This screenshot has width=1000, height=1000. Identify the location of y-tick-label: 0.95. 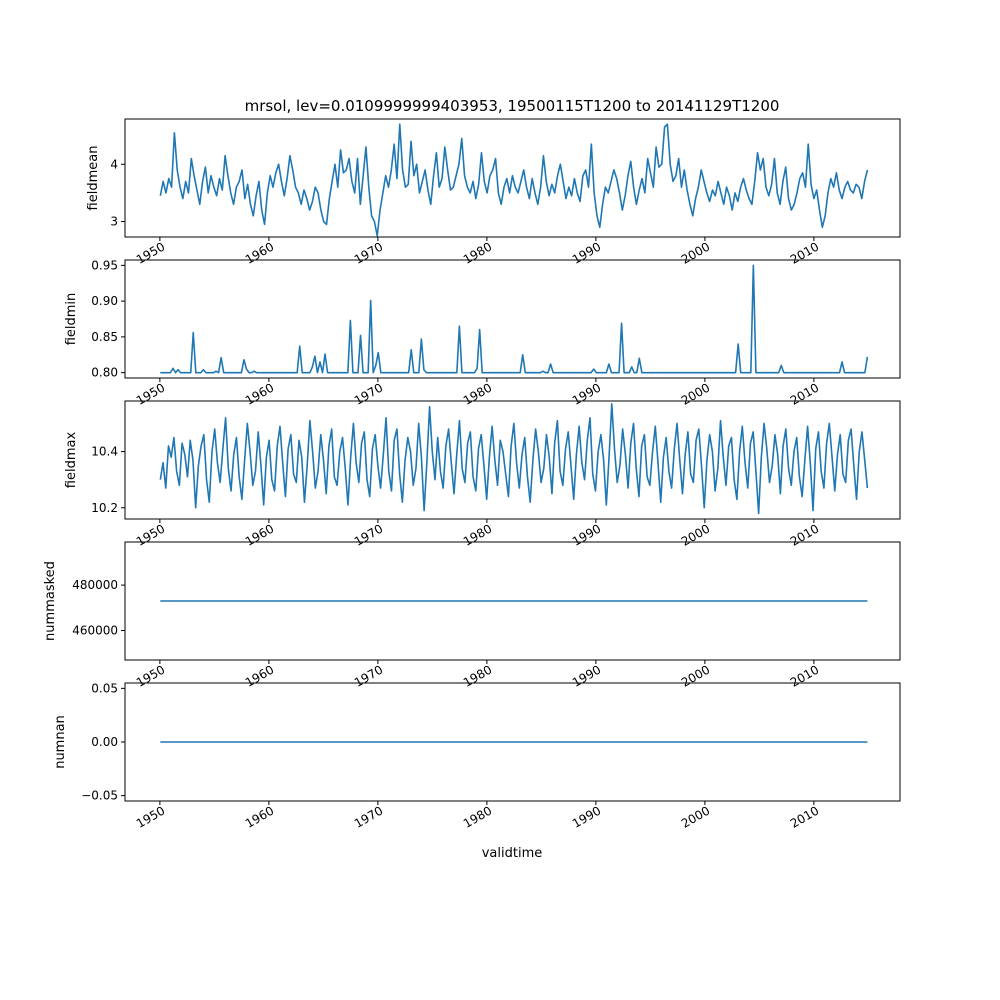
(104, 265).